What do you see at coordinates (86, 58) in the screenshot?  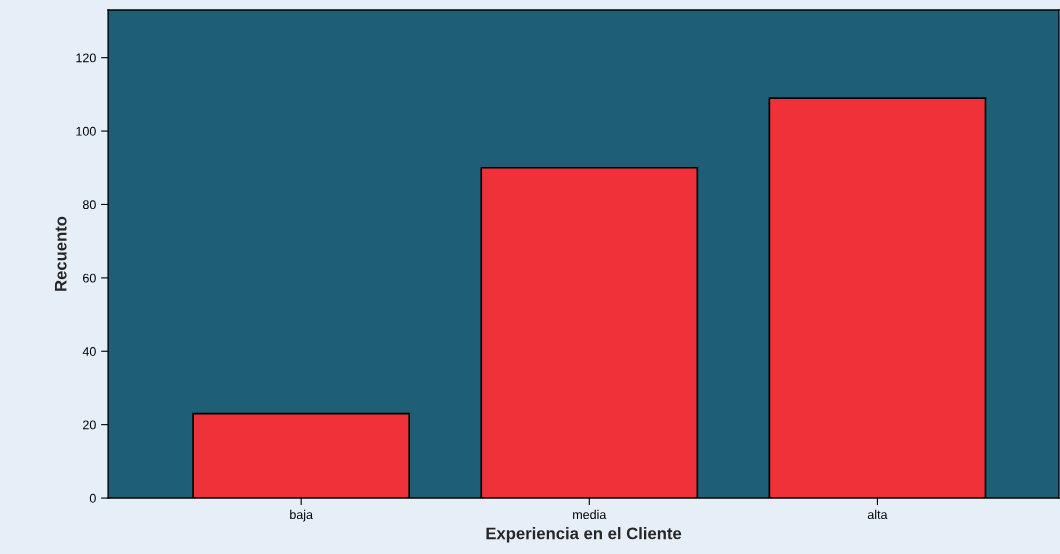 I see `y-tick-label: 120` at bounding box center [86, 58].